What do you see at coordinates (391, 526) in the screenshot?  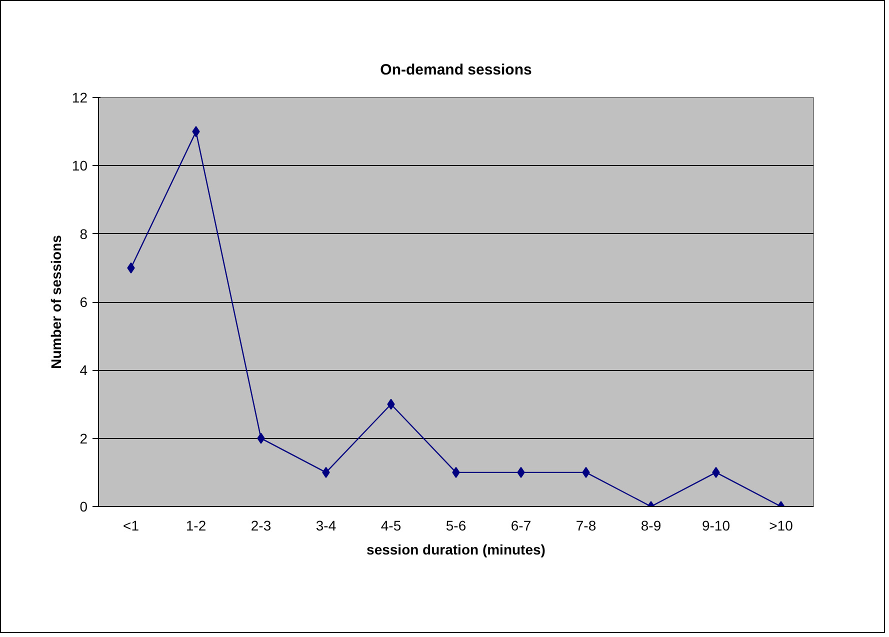 I see `x-tick-label: 4-5` at bounding box center [391, 526].